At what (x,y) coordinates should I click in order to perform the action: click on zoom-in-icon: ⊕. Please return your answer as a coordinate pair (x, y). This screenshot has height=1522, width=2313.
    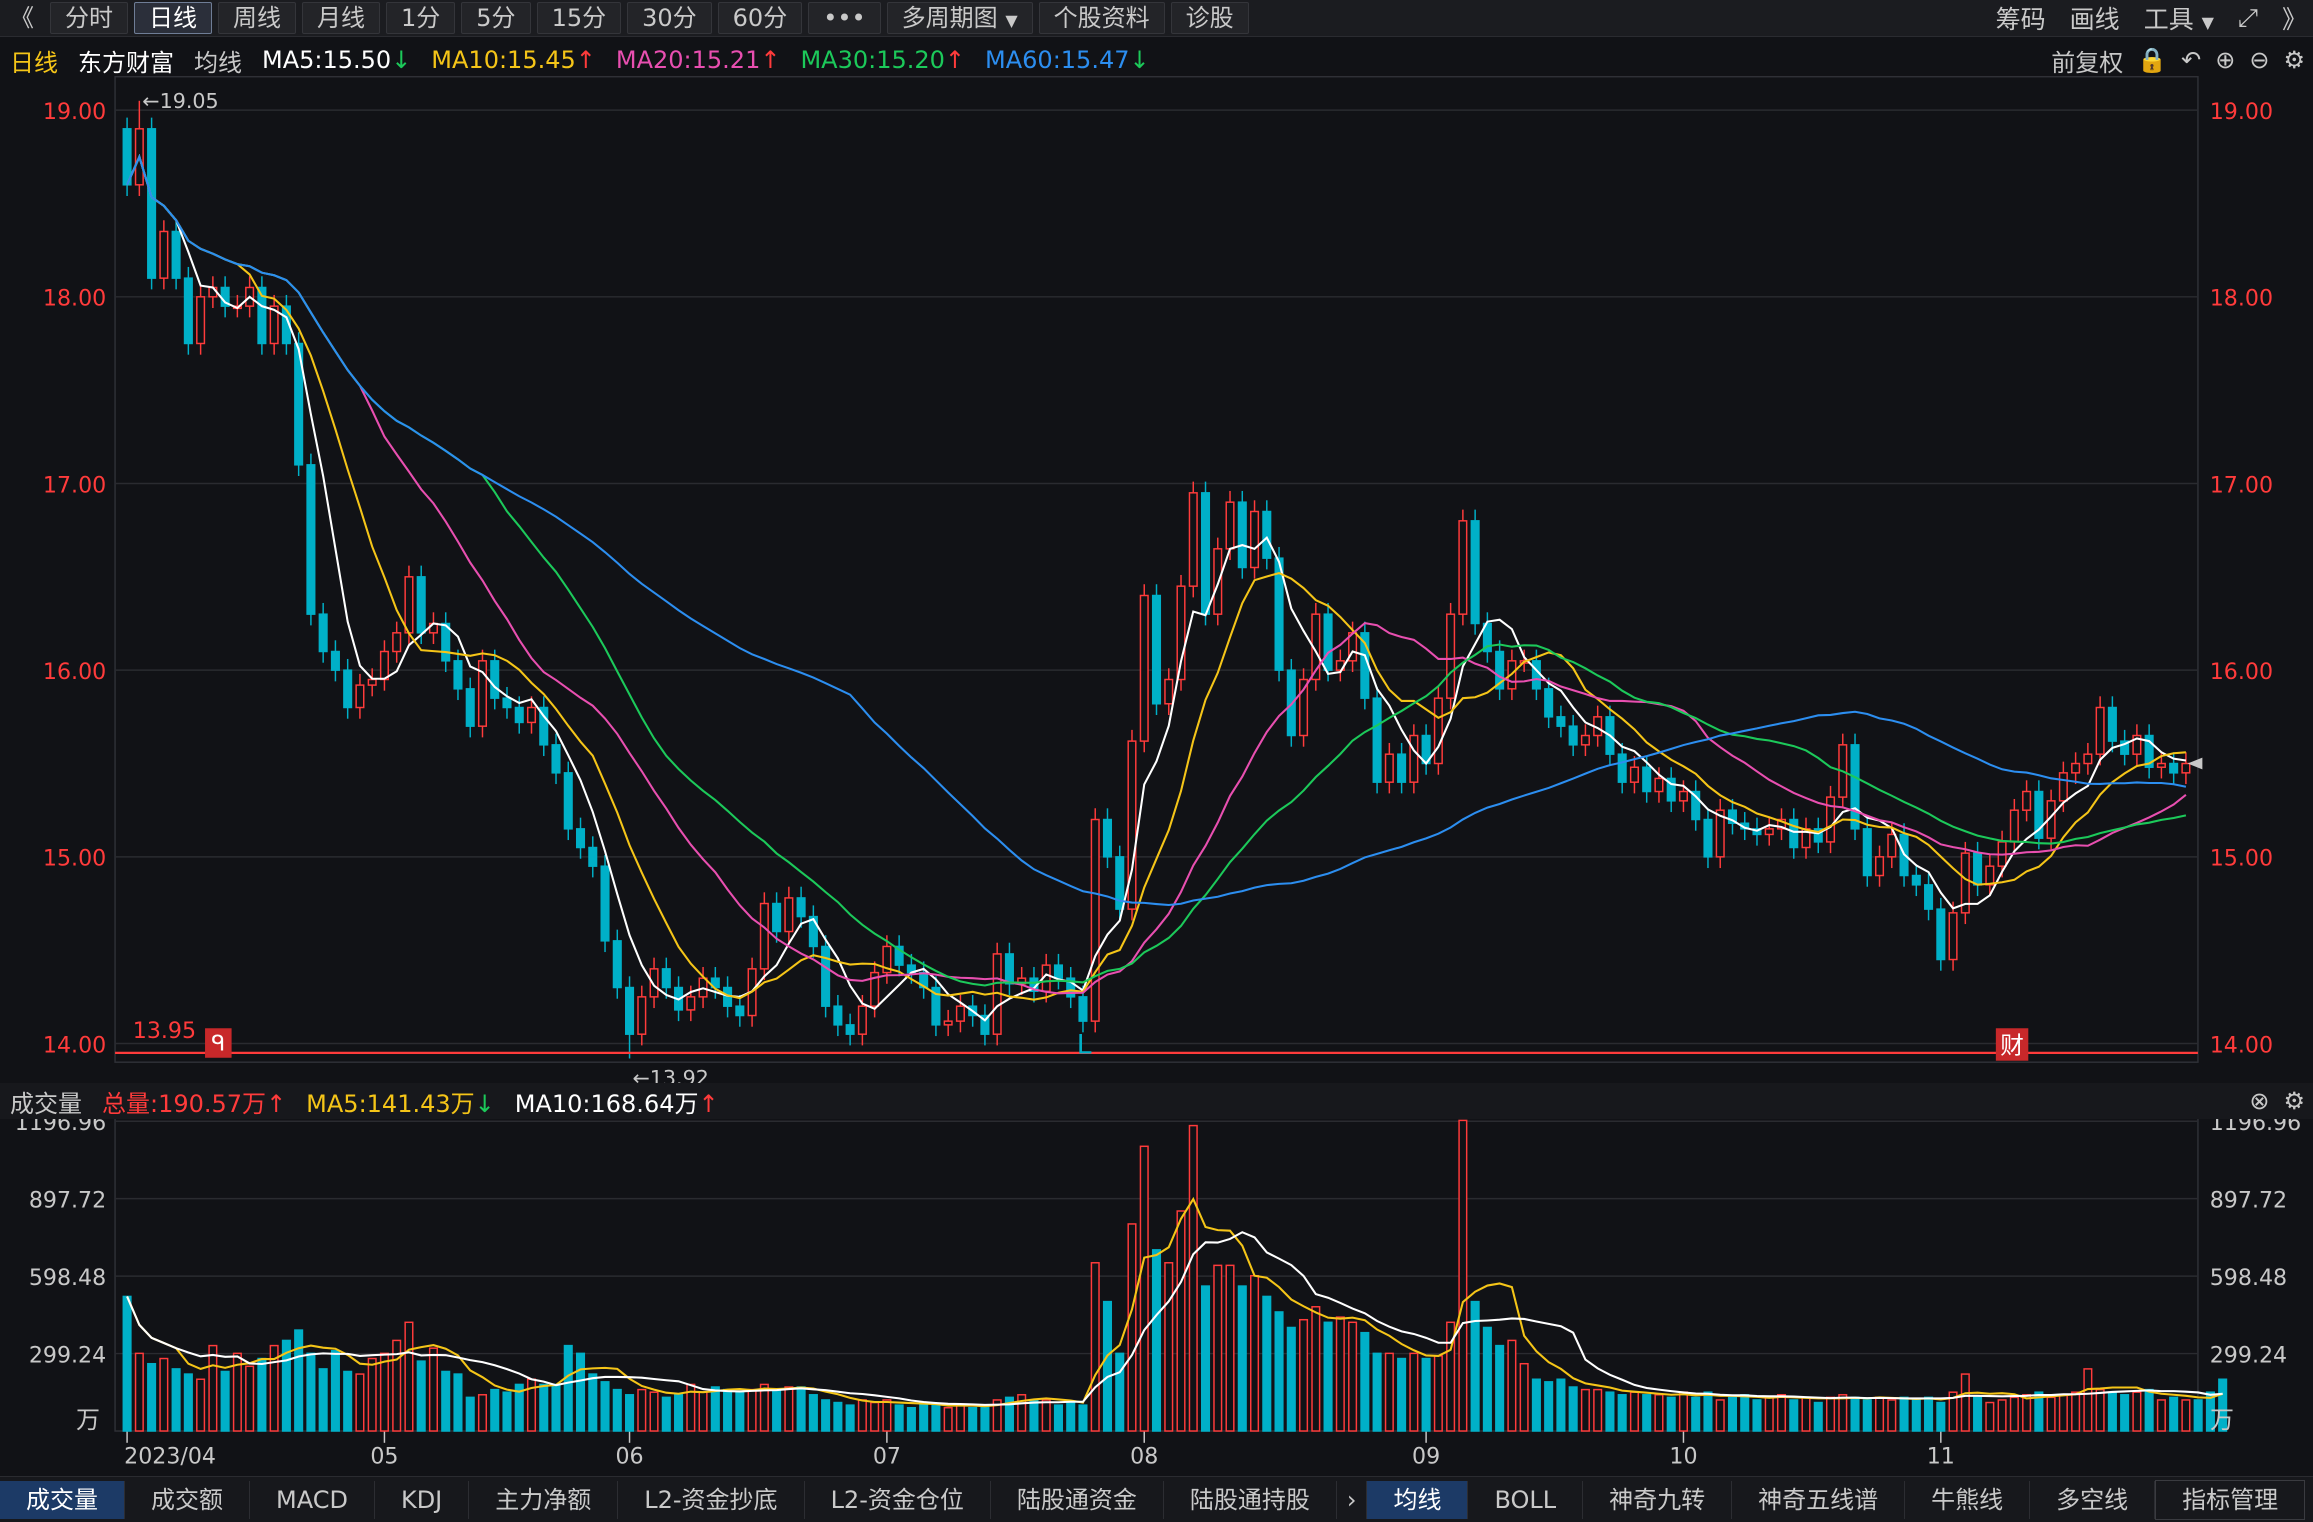
    Looking at the image, I should click on (2225, 60).